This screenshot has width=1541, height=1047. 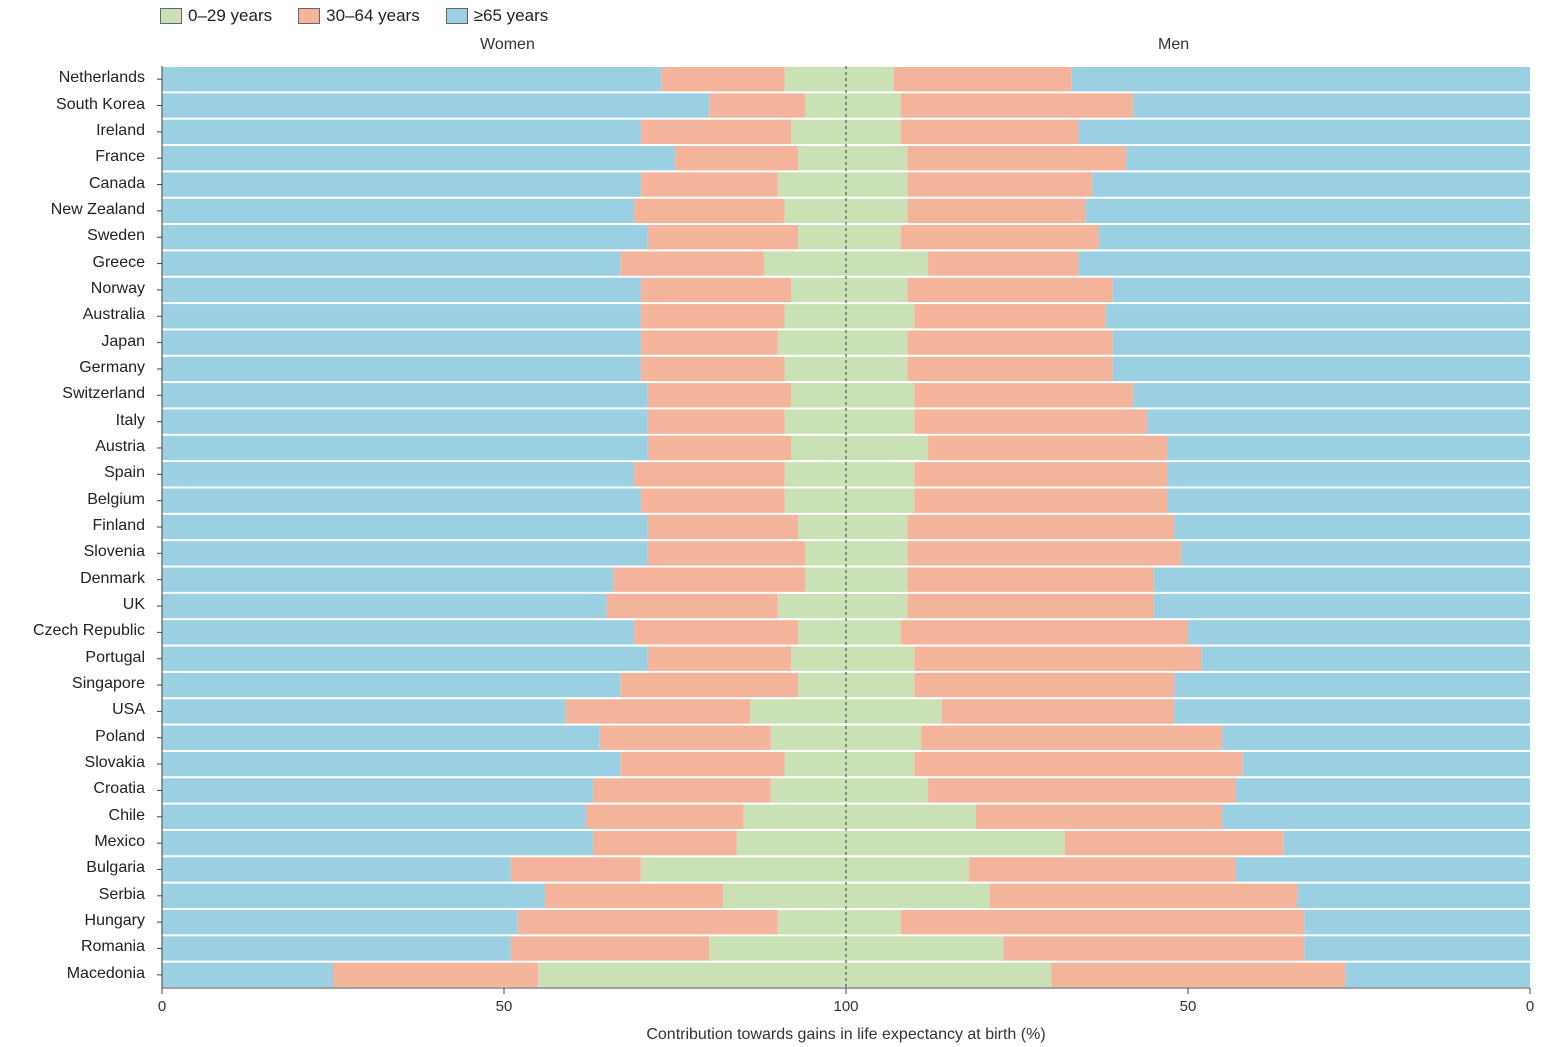 What do you see at coordinates (1530, 1006) in the screenshot?
I see `x-tick-label: 0` at bounding box center [1530, 1006].